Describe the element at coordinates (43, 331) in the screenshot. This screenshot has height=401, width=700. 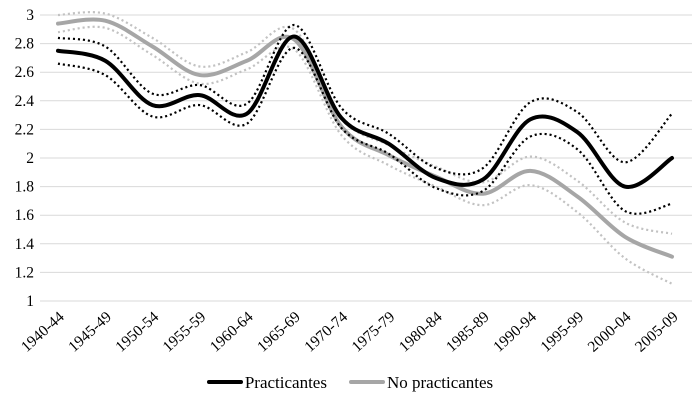
I see `x-tick-label-1940-44: 1940-44` at that location.